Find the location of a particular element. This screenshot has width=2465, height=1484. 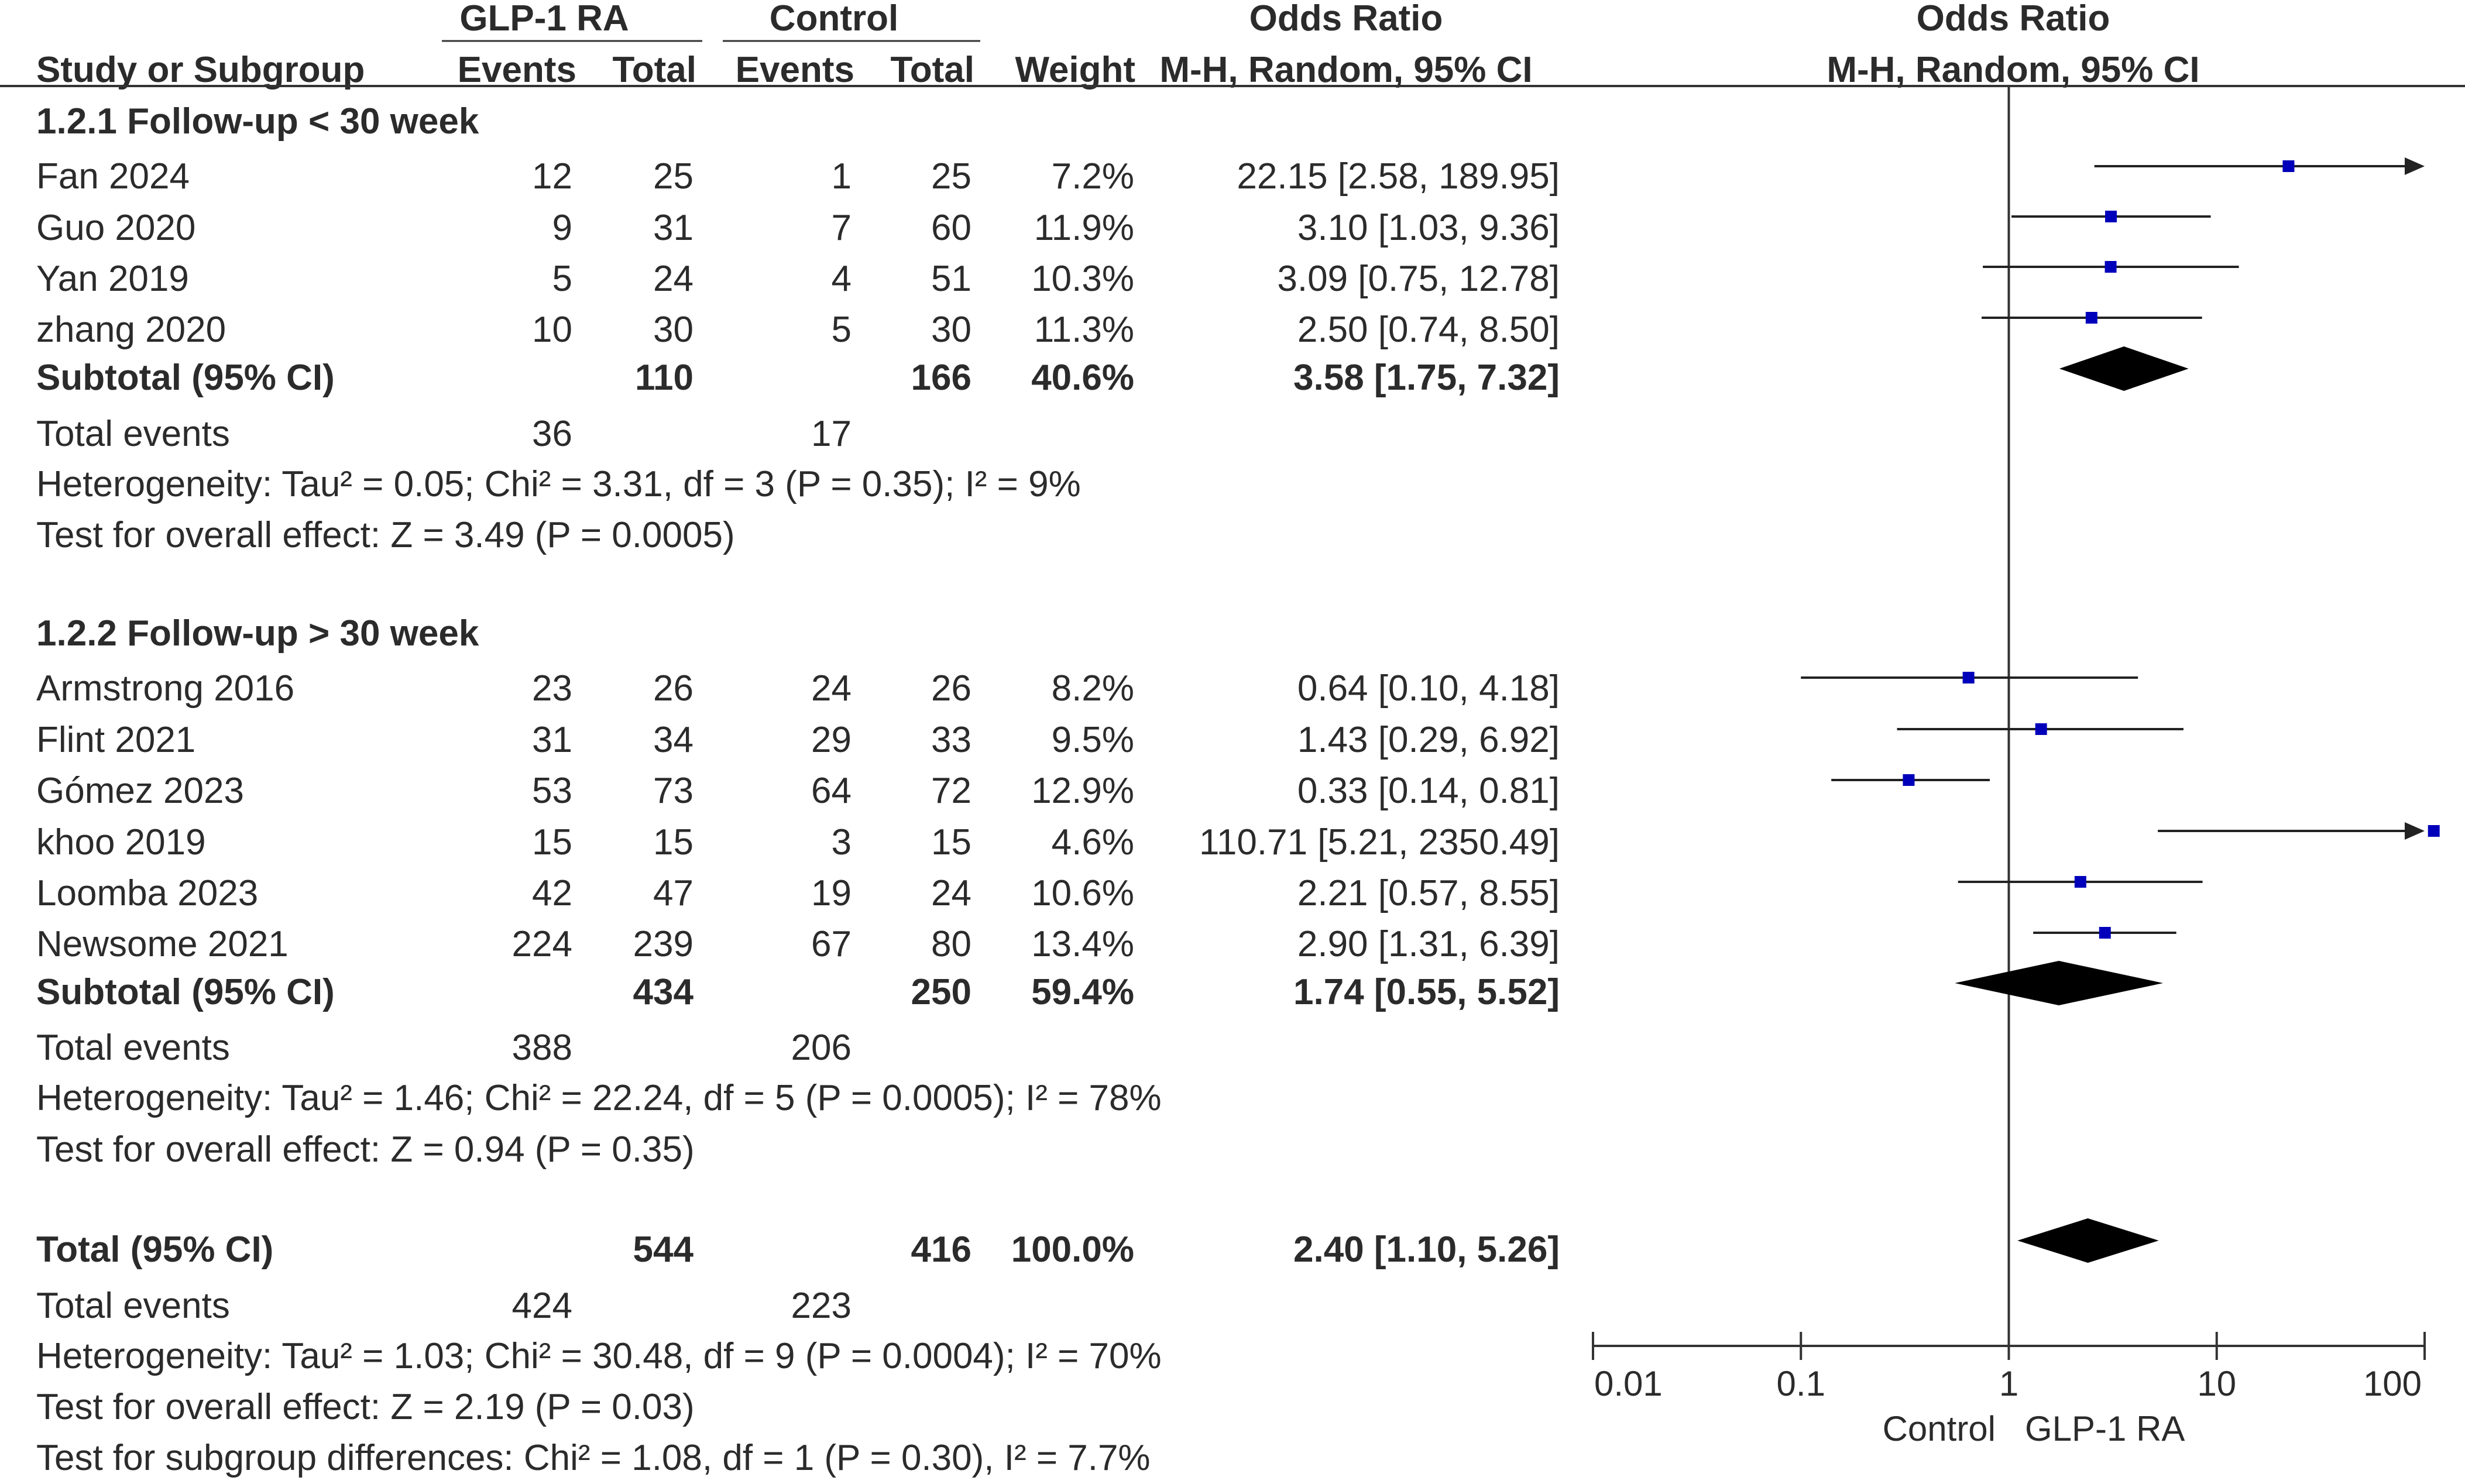

total-label: Total (95% CI) is located at coordinates (154, 1249).